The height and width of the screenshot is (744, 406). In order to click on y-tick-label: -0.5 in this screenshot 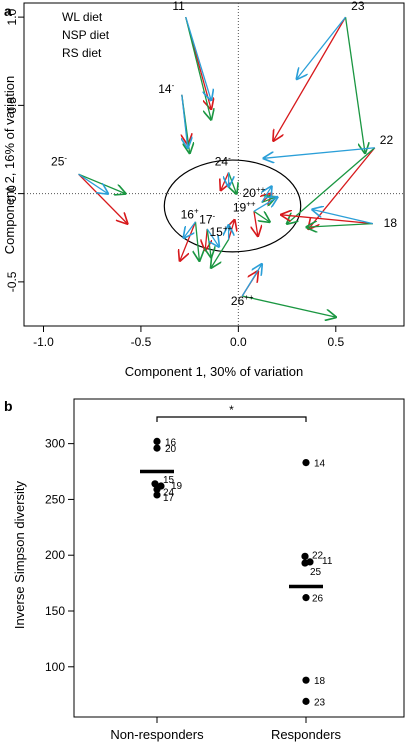, I will do `click(12, 281)`.